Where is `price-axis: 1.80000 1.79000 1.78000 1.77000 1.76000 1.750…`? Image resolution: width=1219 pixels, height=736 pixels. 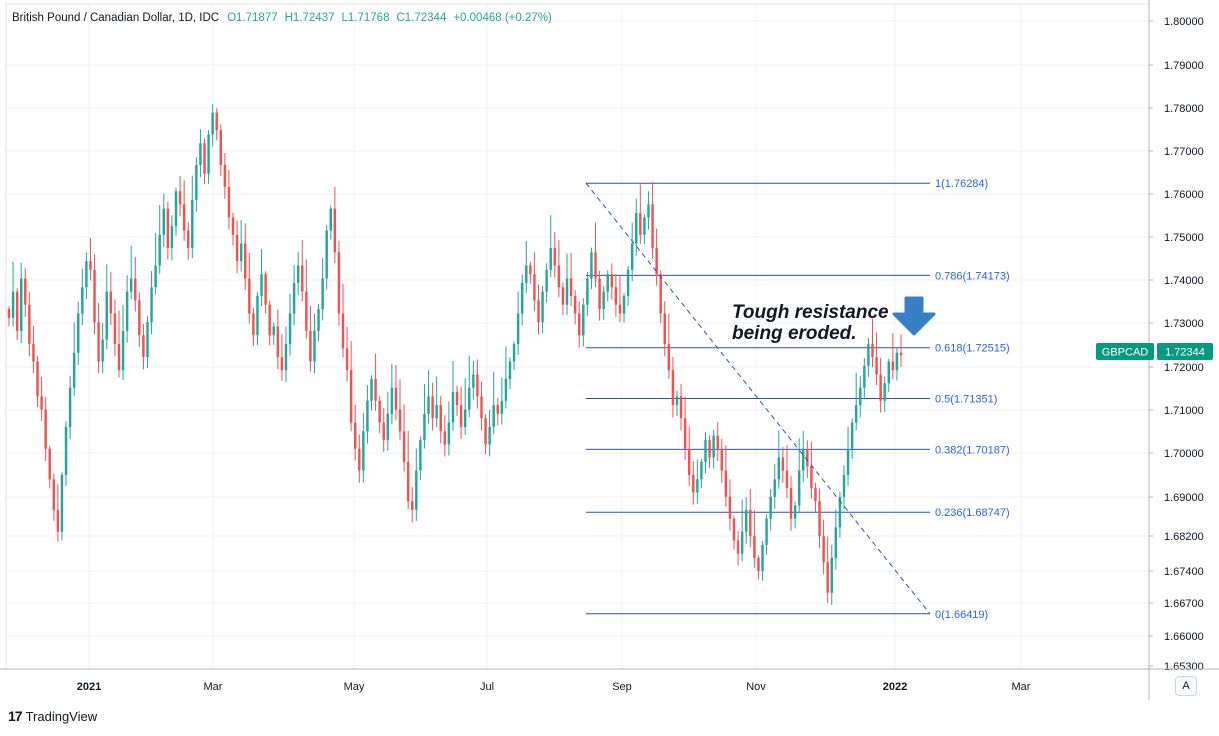 price-axis: 1.80000 1.79000 1.78000 1.77000 1.76000 1.750… is located at coordinates (1176, 350).